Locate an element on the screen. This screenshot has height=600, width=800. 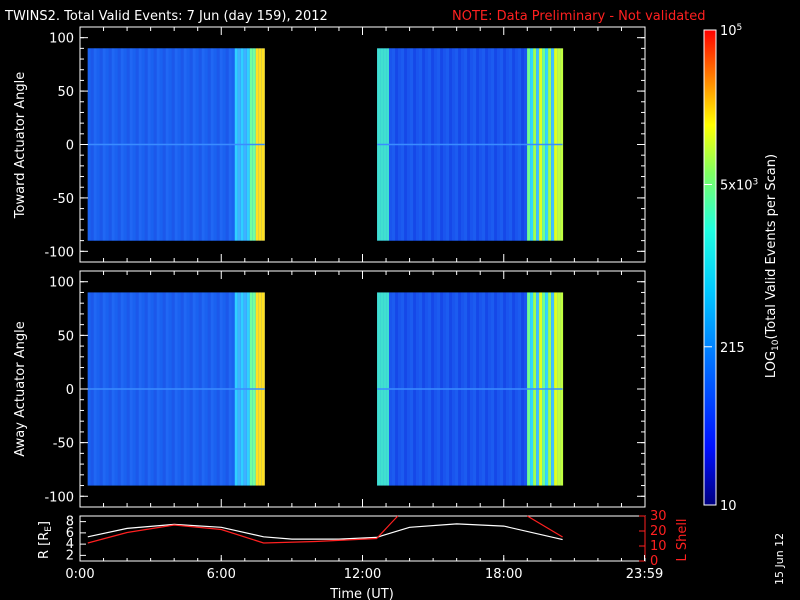
x-tick-label: 0:00 is located at coordinates (79, 574).